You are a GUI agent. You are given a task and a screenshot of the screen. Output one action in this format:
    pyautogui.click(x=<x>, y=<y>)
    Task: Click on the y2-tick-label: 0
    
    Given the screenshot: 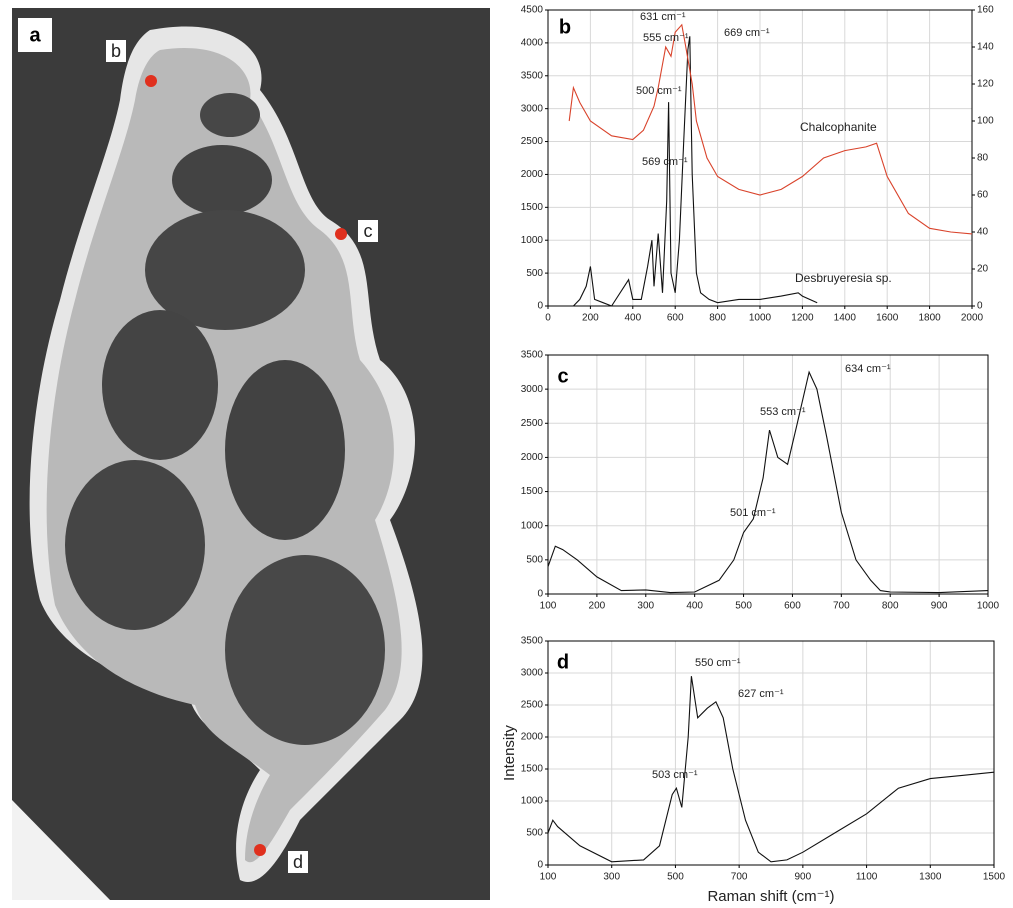 What is the action you would take?
    pyautogui.click(x=980, y=306)
    